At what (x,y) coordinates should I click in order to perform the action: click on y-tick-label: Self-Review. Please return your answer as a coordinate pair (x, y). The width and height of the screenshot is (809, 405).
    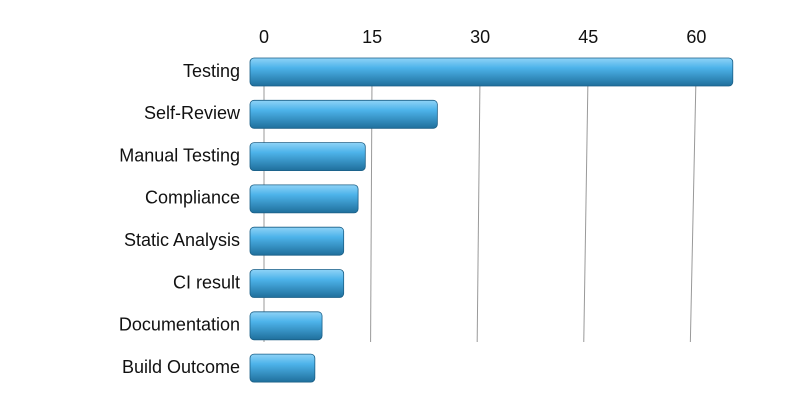
    Looking at the image, I should click on (192, 113).